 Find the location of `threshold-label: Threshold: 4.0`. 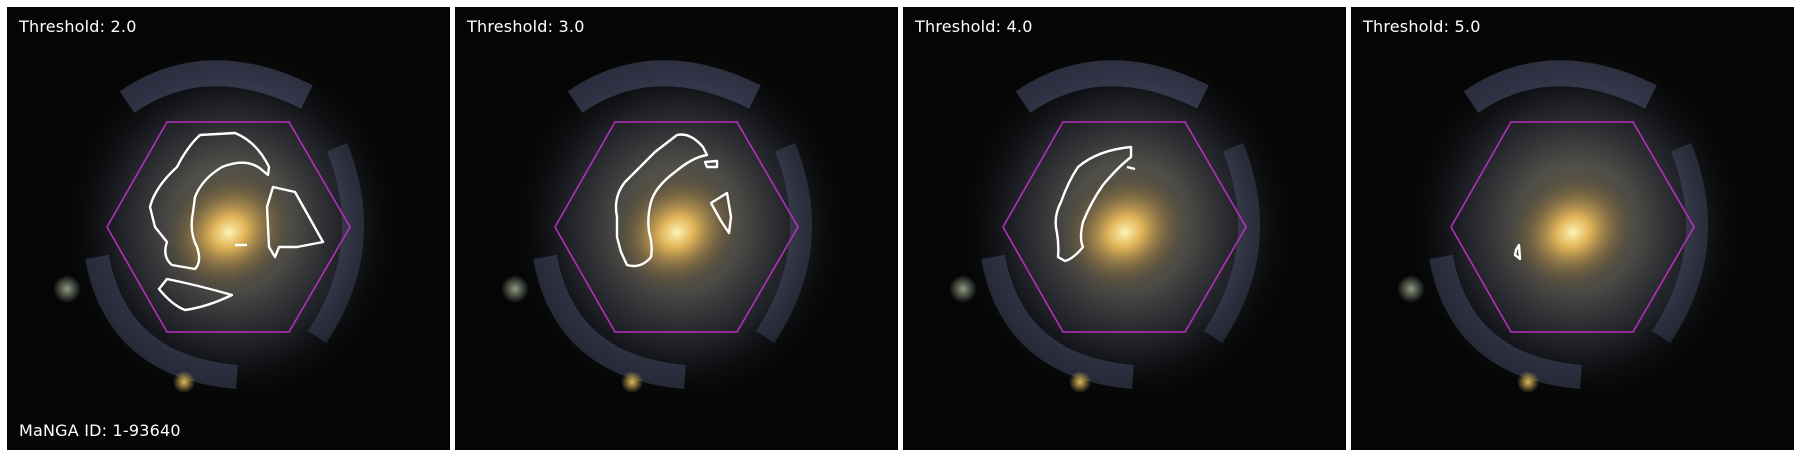

threshold-label: Threshold: 4.0 is located at coordinates (974, 26).